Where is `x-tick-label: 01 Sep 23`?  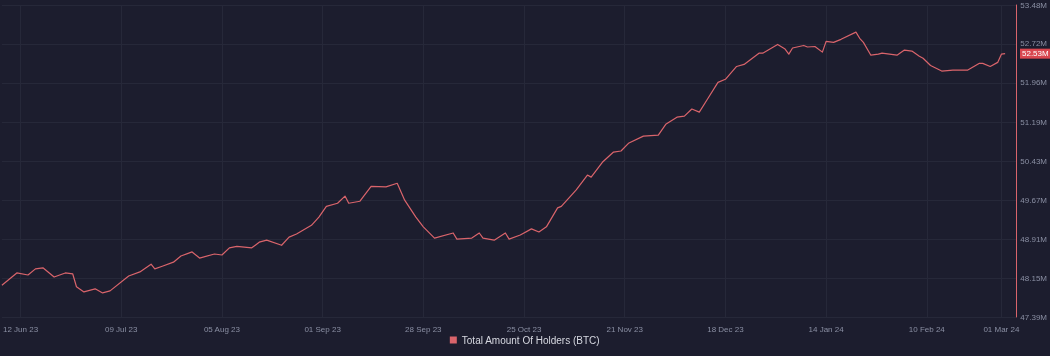
x-tick-label: 01 Sep 23 is located at coordinates (323, 329).